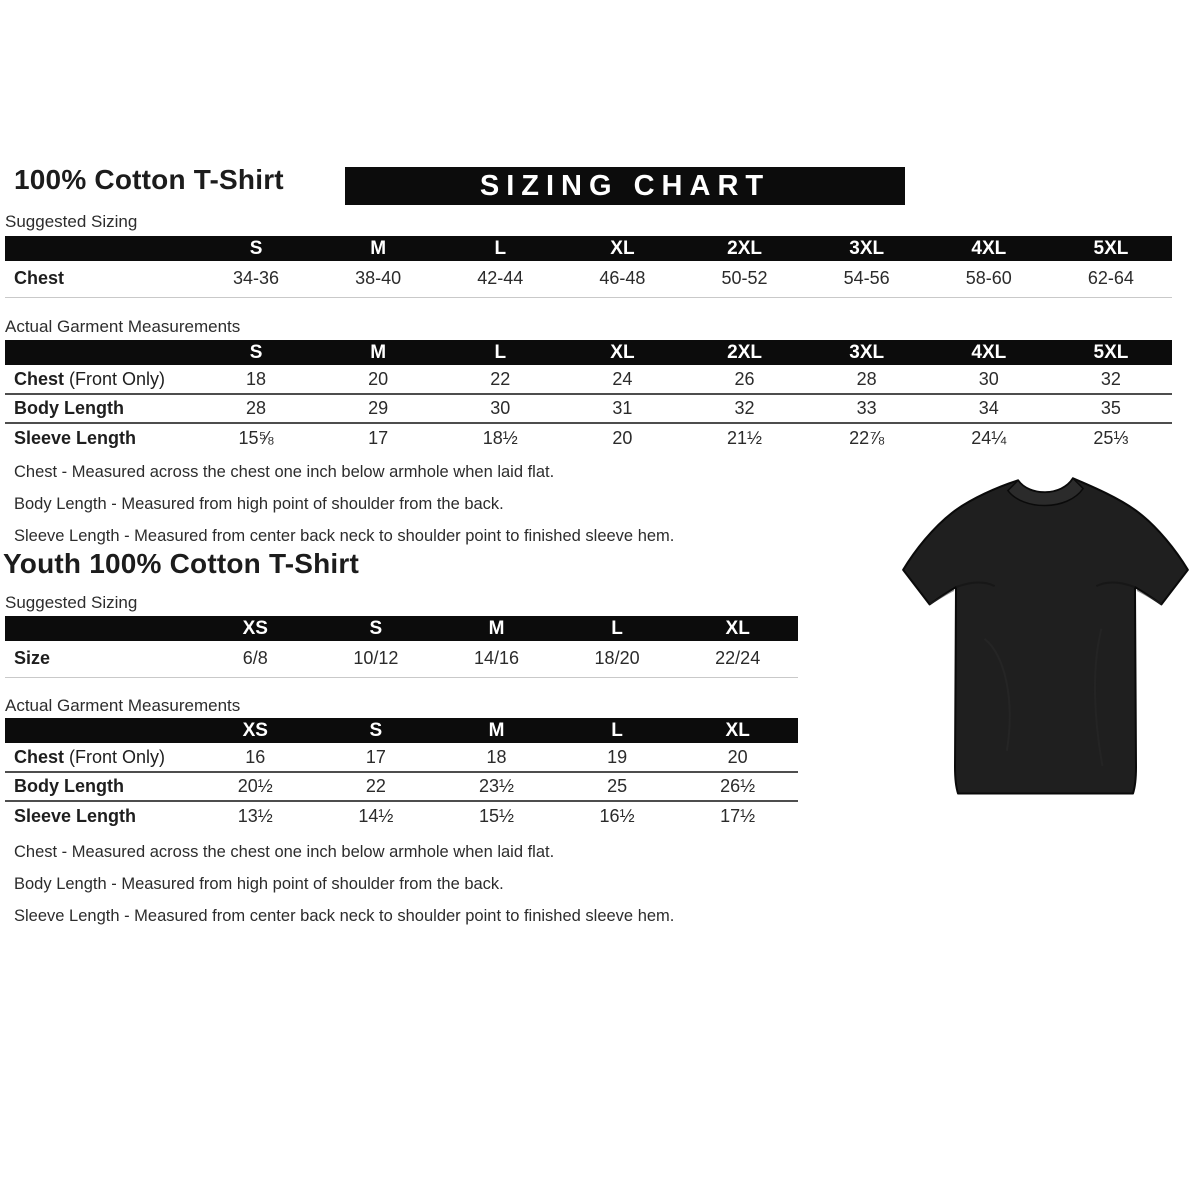  What do you see at coordinates (866, 278) in the screenshot?
I see `table-cell: 54-56` at bounding box center [866, 278].